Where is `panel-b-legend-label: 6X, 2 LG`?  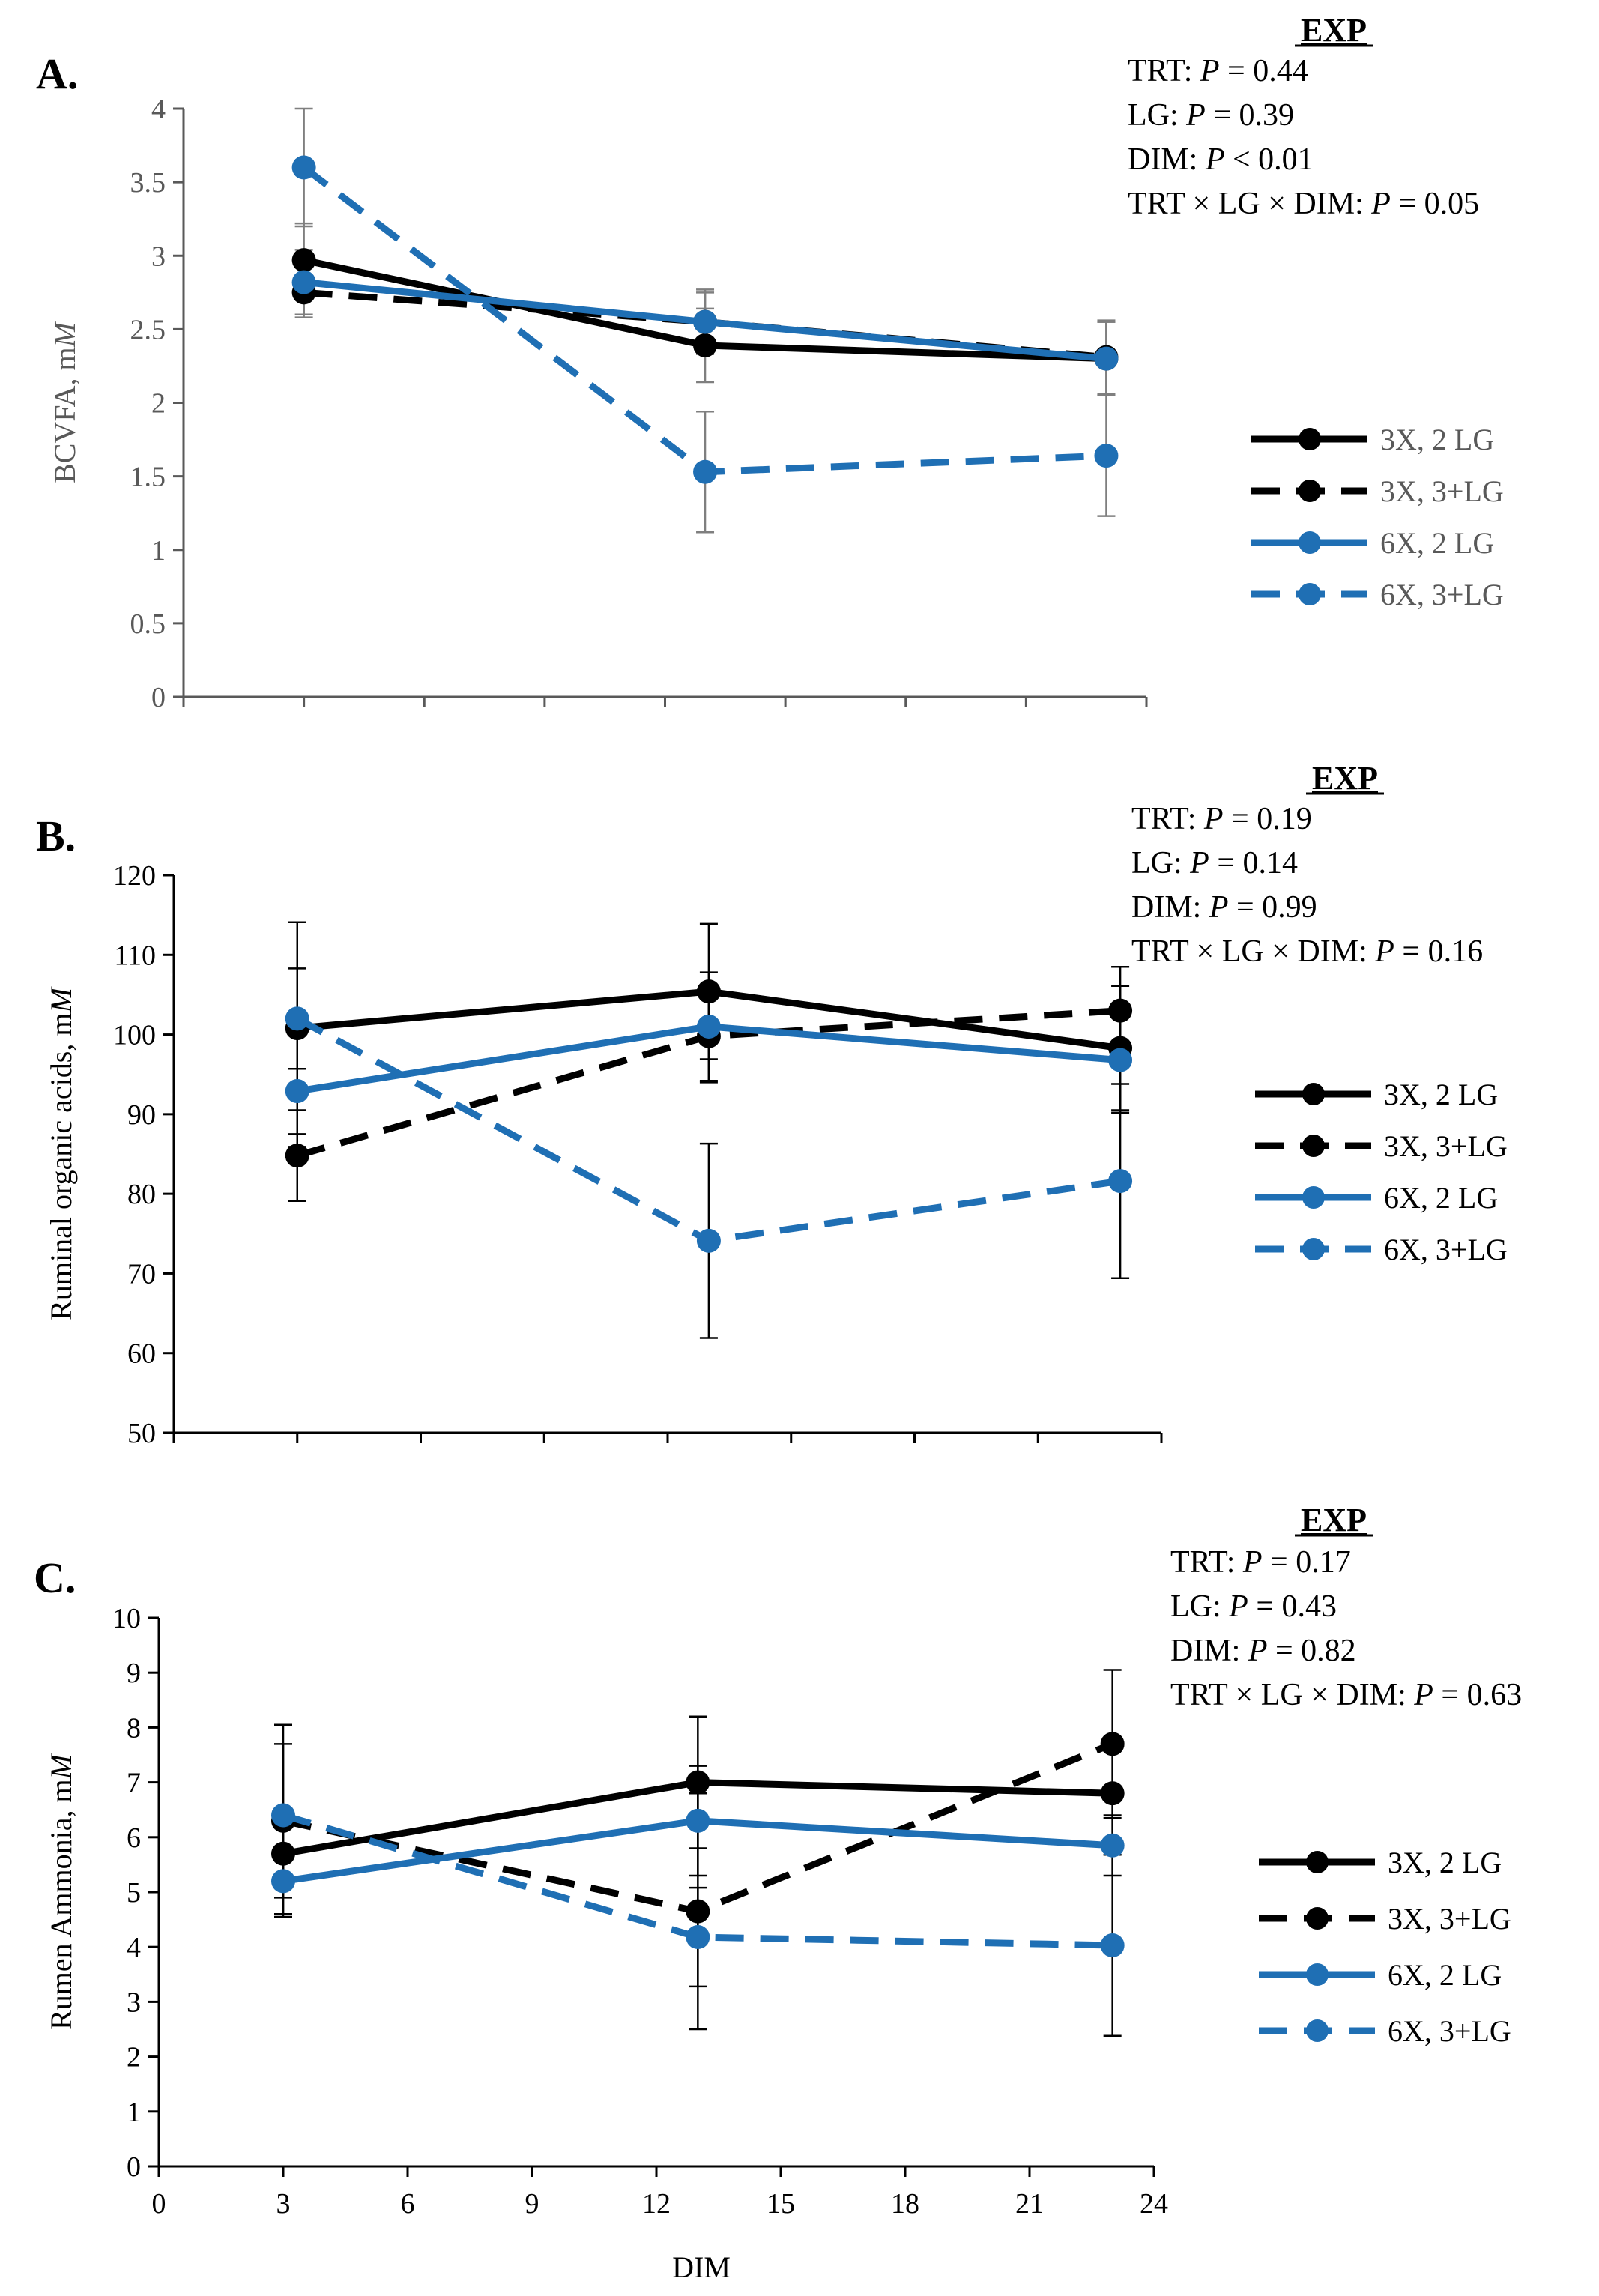
panel-b-legend-label: 6X, 2 LG is located at coordinates (1441, 1198).